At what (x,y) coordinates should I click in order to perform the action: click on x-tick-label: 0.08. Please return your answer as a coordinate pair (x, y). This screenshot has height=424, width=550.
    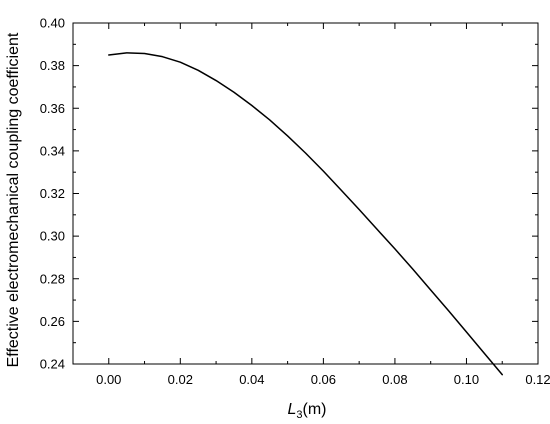
    Looking at the image, I should click on (394, 379).